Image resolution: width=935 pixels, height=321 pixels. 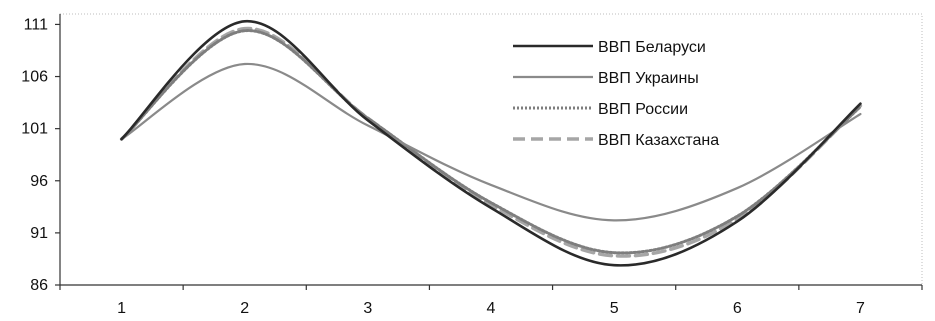 What do you see at coordinates (860, 308) in the screenshot?
I see `x-tick-label: 7` at bounding box center [860, 308].